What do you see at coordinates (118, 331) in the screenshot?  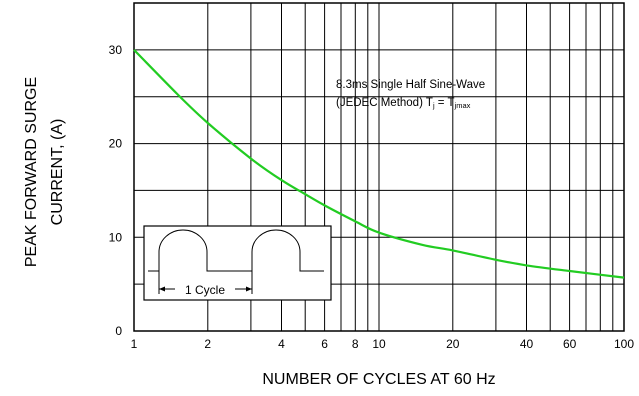 I see `y-tick-label: 0` at bounding box center [118, 331].